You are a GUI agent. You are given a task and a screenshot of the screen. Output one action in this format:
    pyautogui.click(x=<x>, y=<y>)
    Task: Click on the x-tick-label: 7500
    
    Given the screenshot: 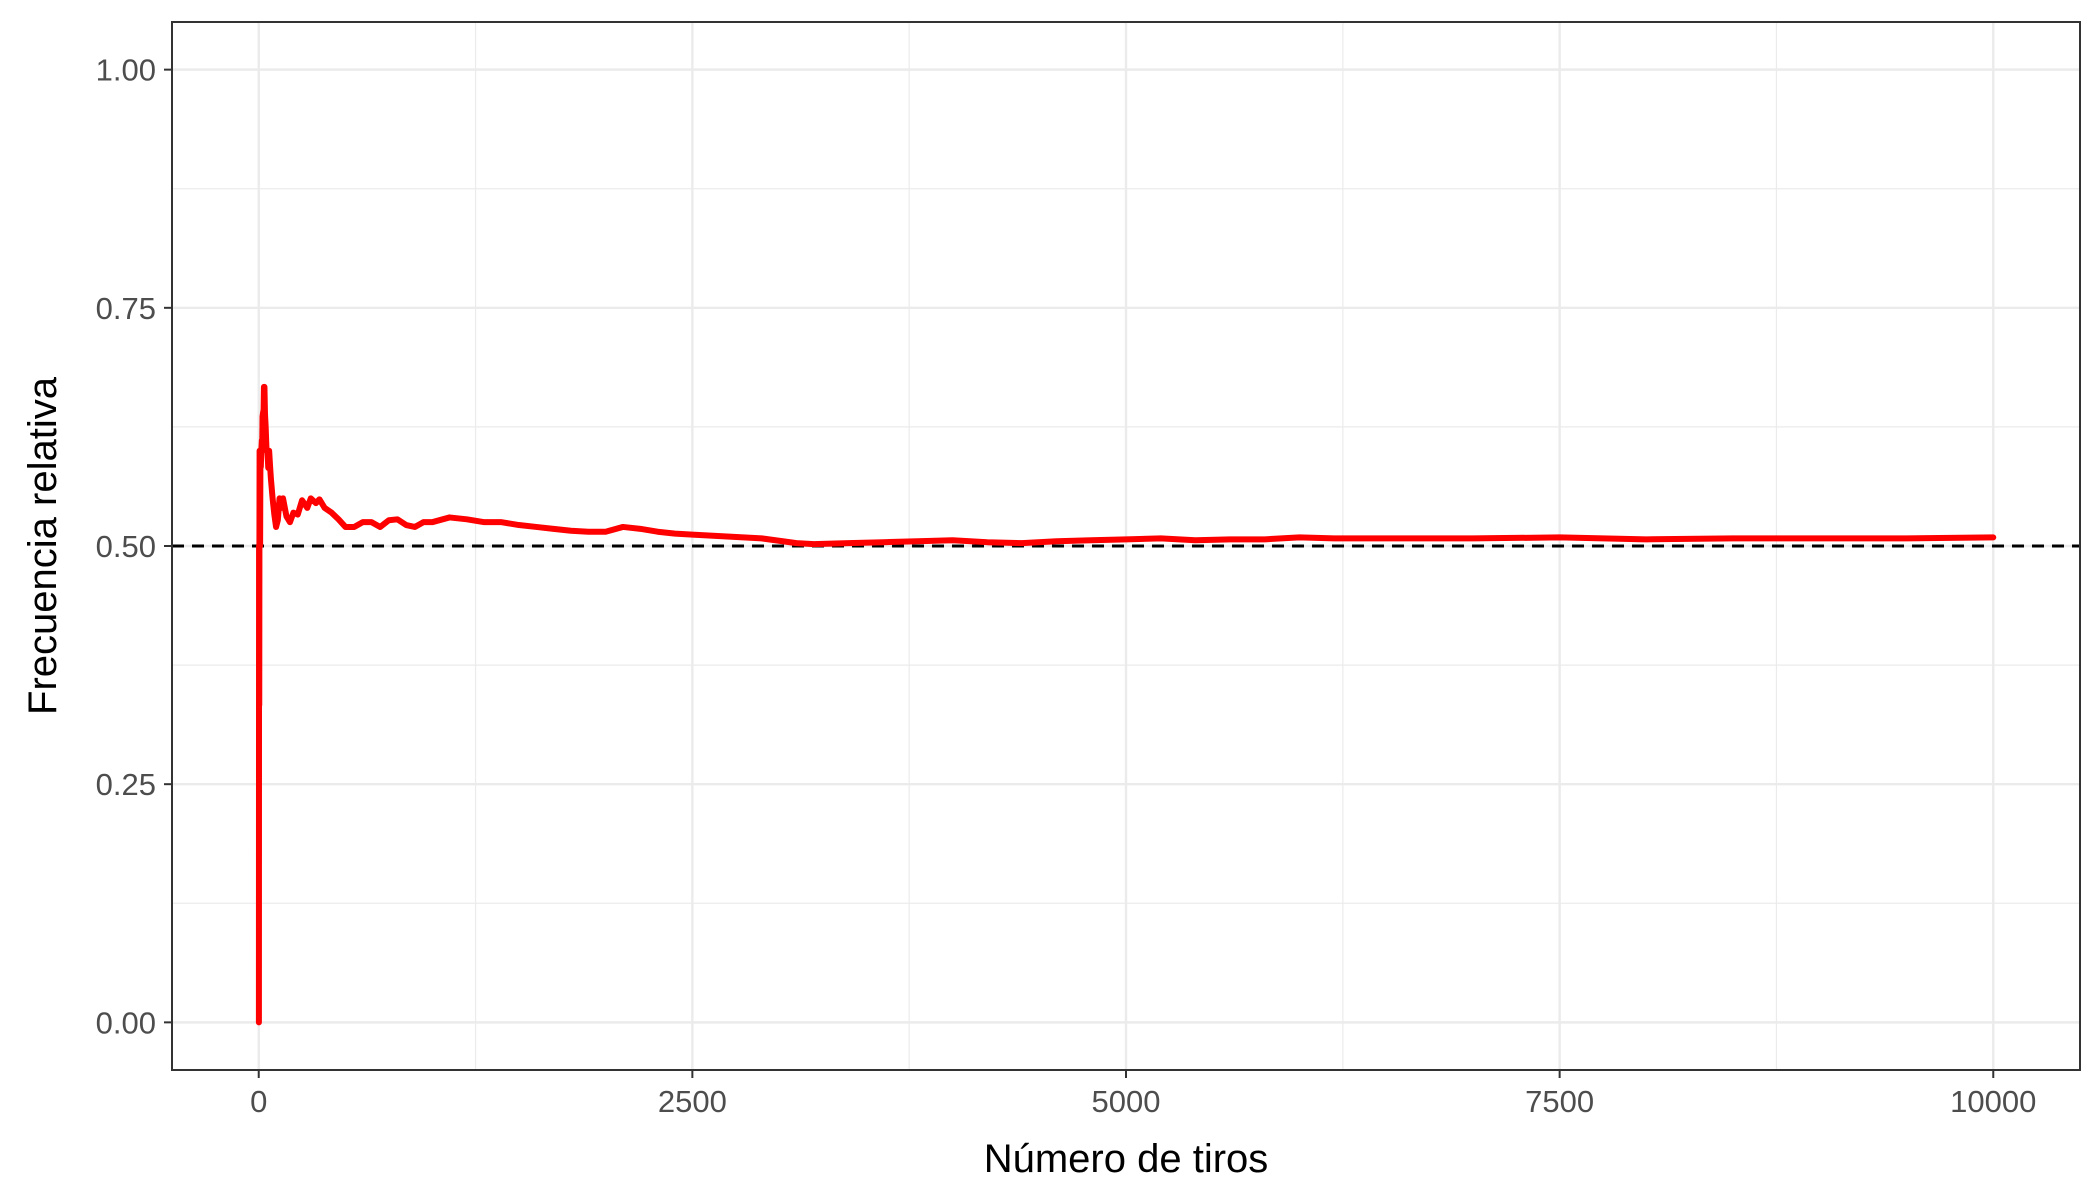 What is the action you would take?
    pyautogui.click(x=1559, y=1101)
    